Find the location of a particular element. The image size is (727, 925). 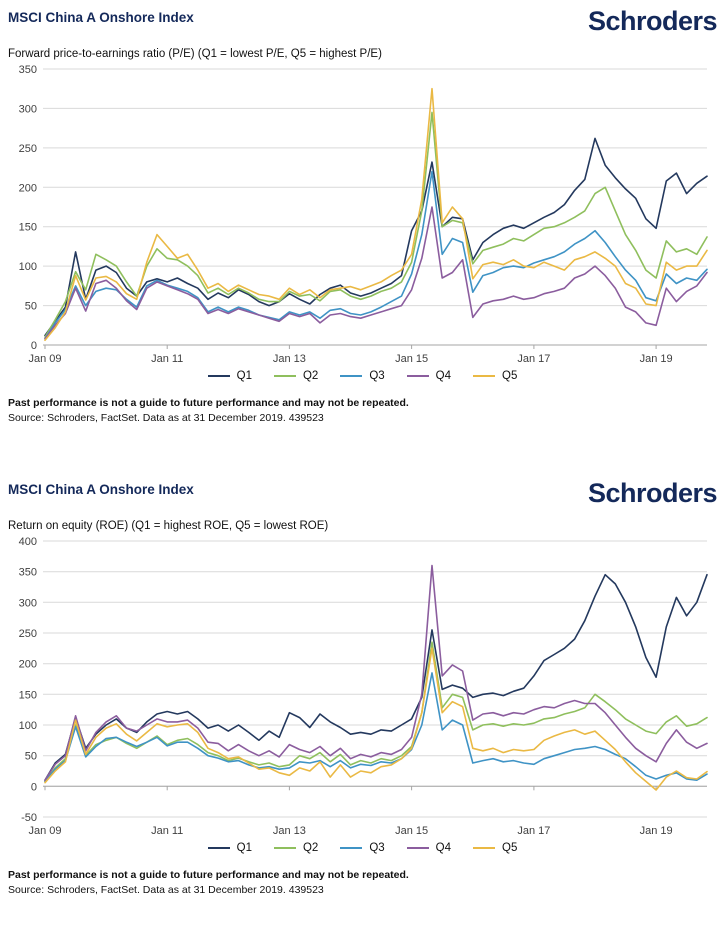

y-axis-tick-label: 400 is located at coordinates (28, 542).